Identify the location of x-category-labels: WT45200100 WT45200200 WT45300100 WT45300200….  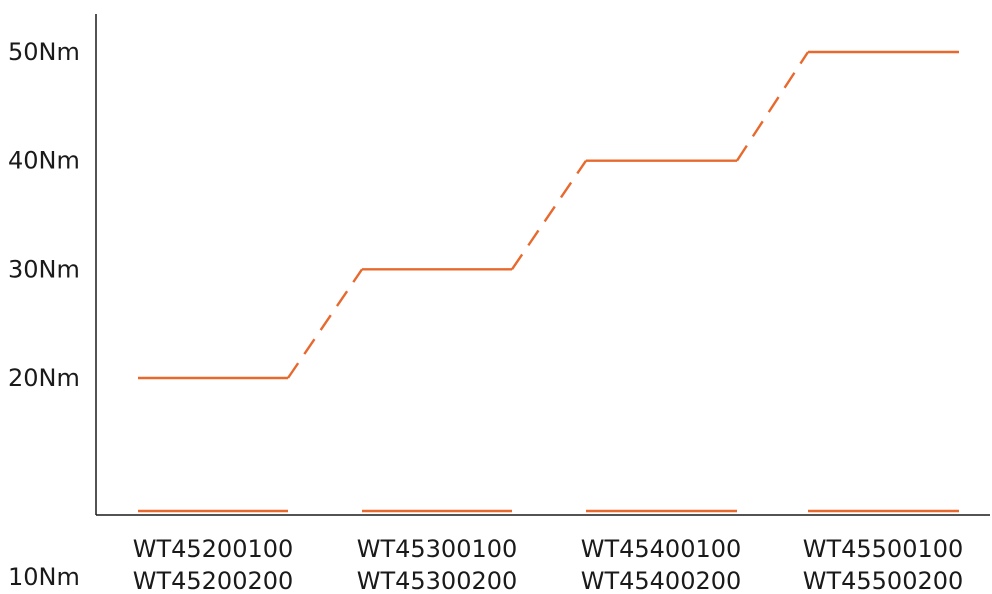
(548, 564).